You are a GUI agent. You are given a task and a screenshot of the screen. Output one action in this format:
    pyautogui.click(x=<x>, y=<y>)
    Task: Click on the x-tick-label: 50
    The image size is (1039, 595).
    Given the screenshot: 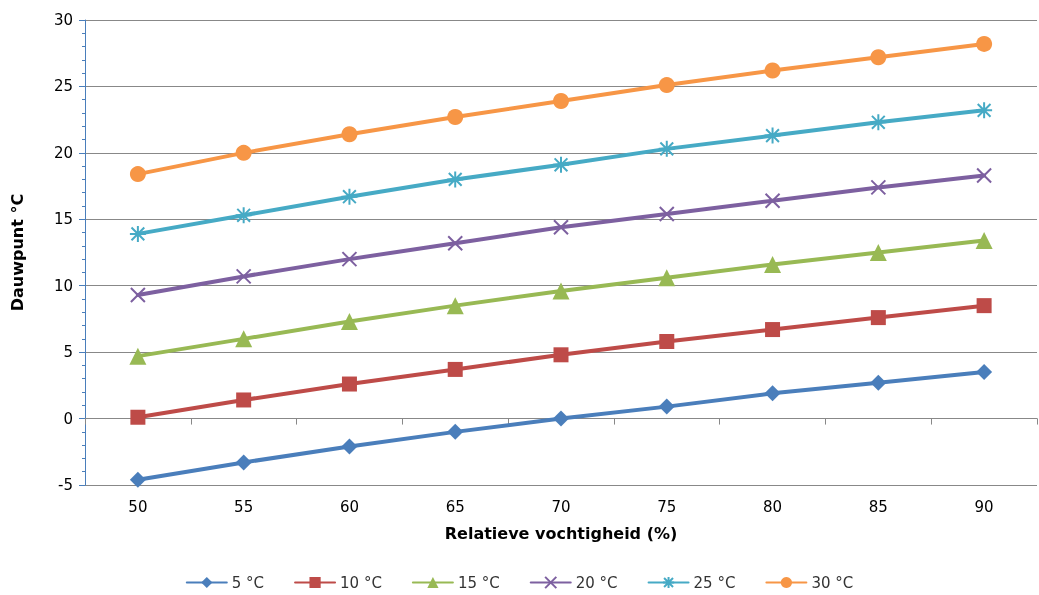 What is the action you would take?
    pyautogui.click(x=138, y=506)
    